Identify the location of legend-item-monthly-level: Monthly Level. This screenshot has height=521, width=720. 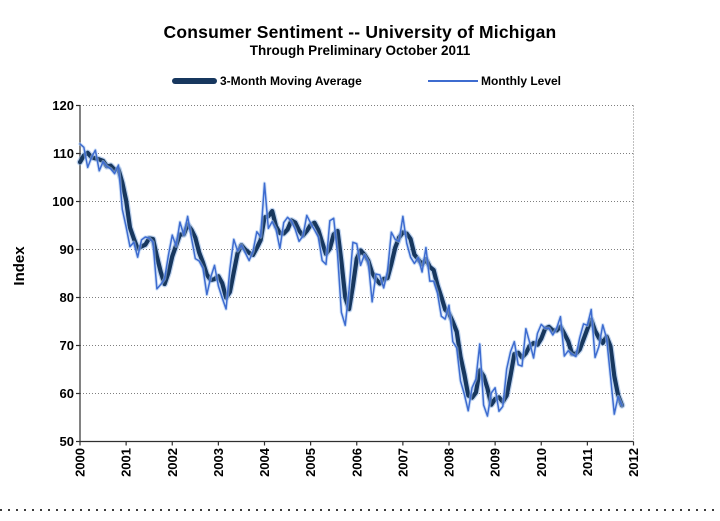
(494, 81).